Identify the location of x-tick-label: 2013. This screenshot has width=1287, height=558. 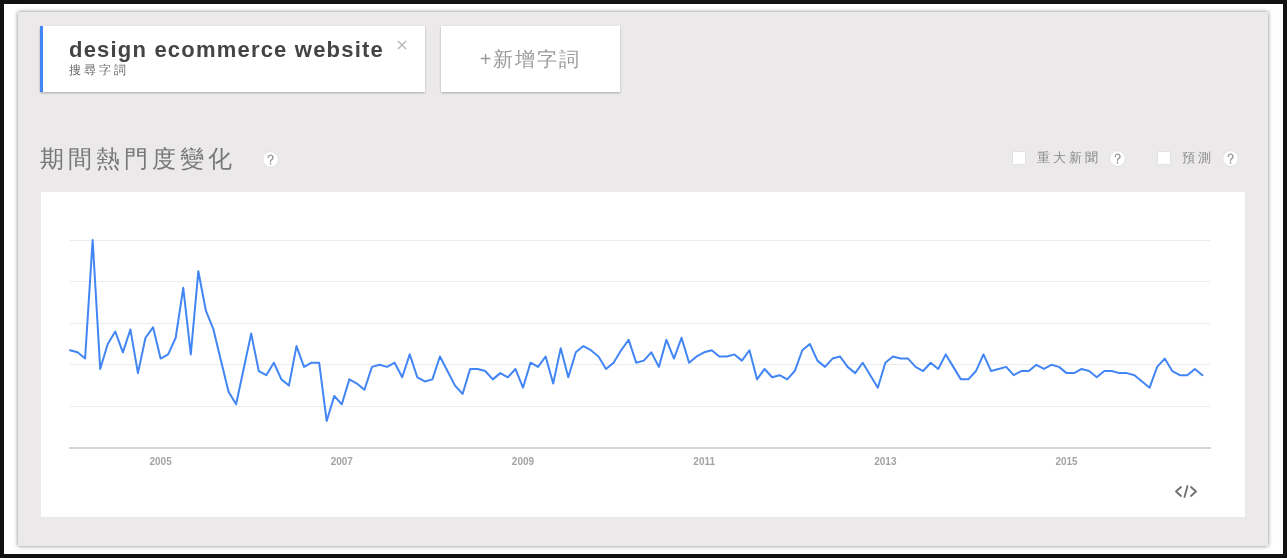
(885, 461).